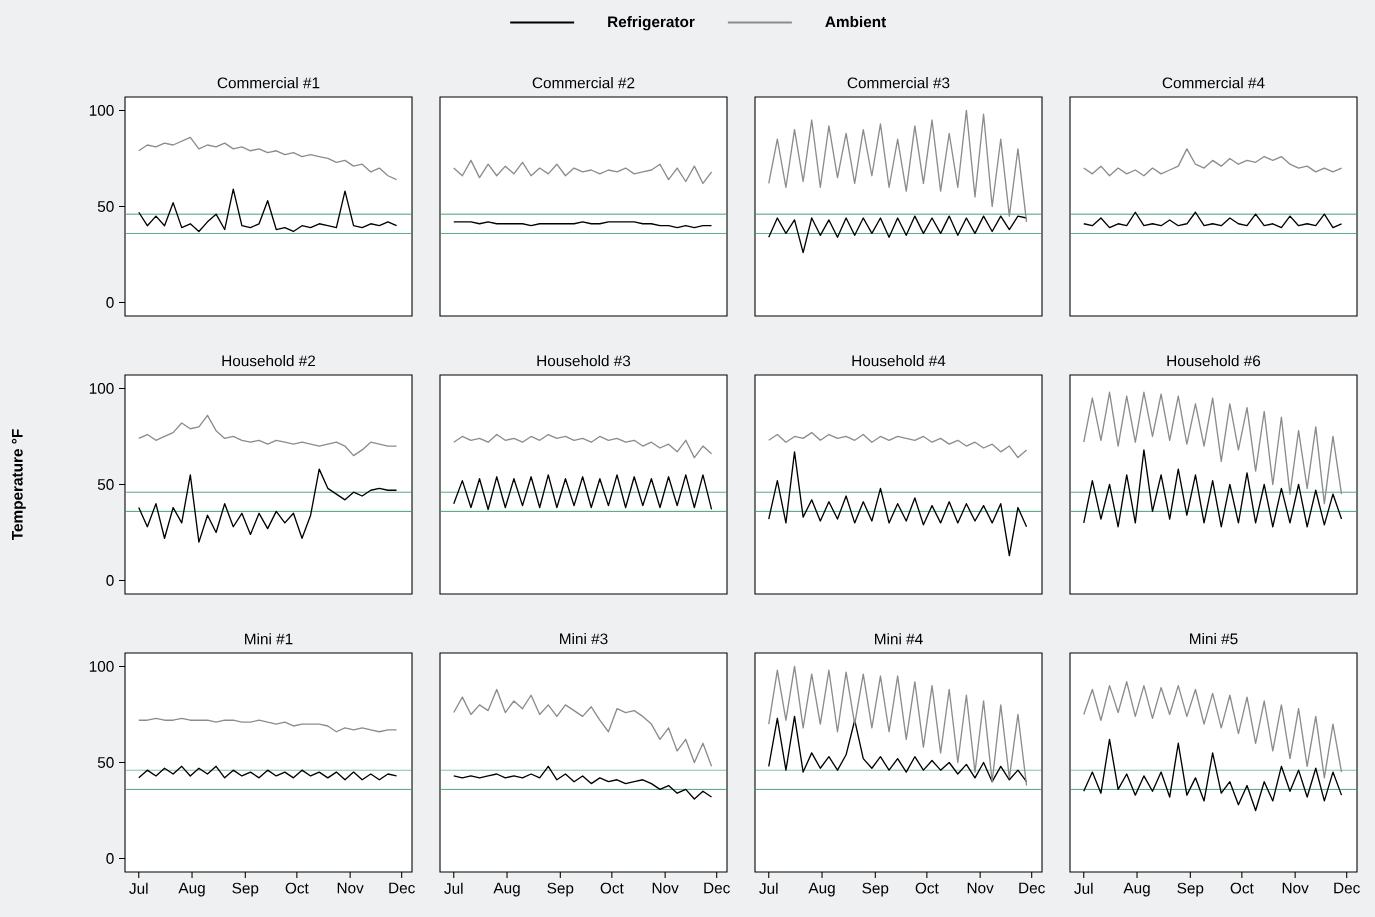 This screenshot has width=1375, height=917. What do you see at coordinates (856, 21) in the screenshot?
I see `legend-label: Ambient` at bounding box center [856, 21].